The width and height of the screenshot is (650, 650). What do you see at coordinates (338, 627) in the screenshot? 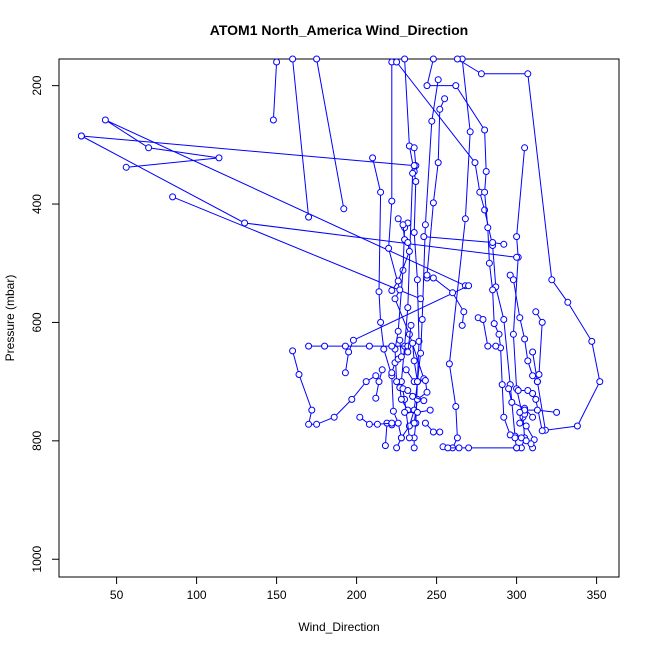
I see `x-axis-label: Wind_Direction` at bounding box center [338, 627].